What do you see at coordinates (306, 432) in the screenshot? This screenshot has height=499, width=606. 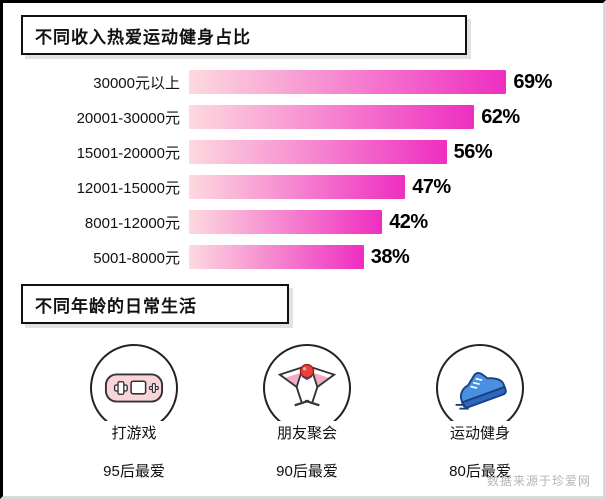 I see `activity-label: 朋友聚会` at bounding box center [306, 432].